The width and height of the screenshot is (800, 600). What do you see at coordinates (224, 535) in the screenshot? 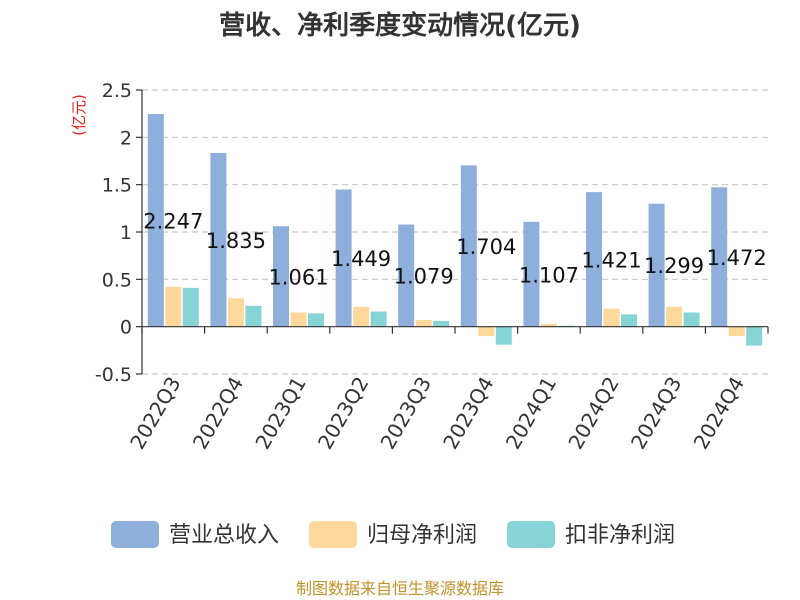
I see `legend-label: 营业总收入` at bounding box center [224, 535].